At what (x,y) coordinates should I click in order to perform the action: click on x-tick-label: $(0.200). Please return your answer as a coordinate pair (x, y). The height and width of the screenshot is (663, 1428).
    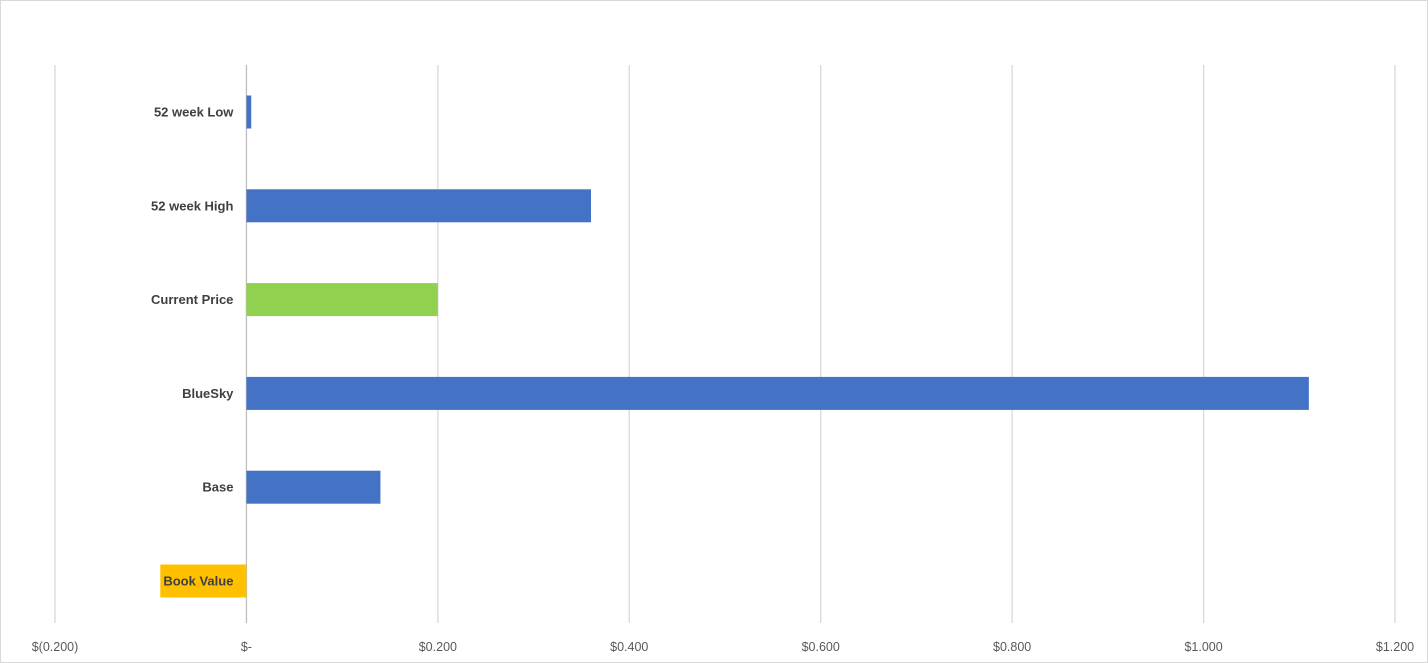
    Looking at the image, I should click on (55, 647).